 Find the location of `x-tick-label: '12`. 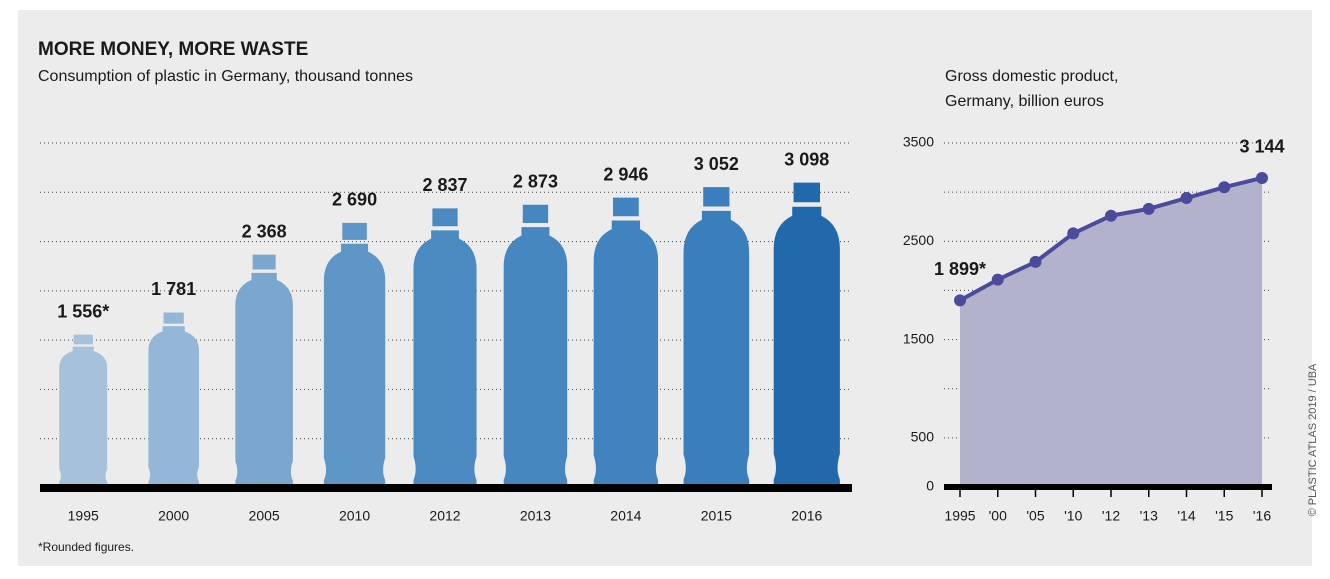

x-tick-label: '12 is located at coordinates (1111, 516).